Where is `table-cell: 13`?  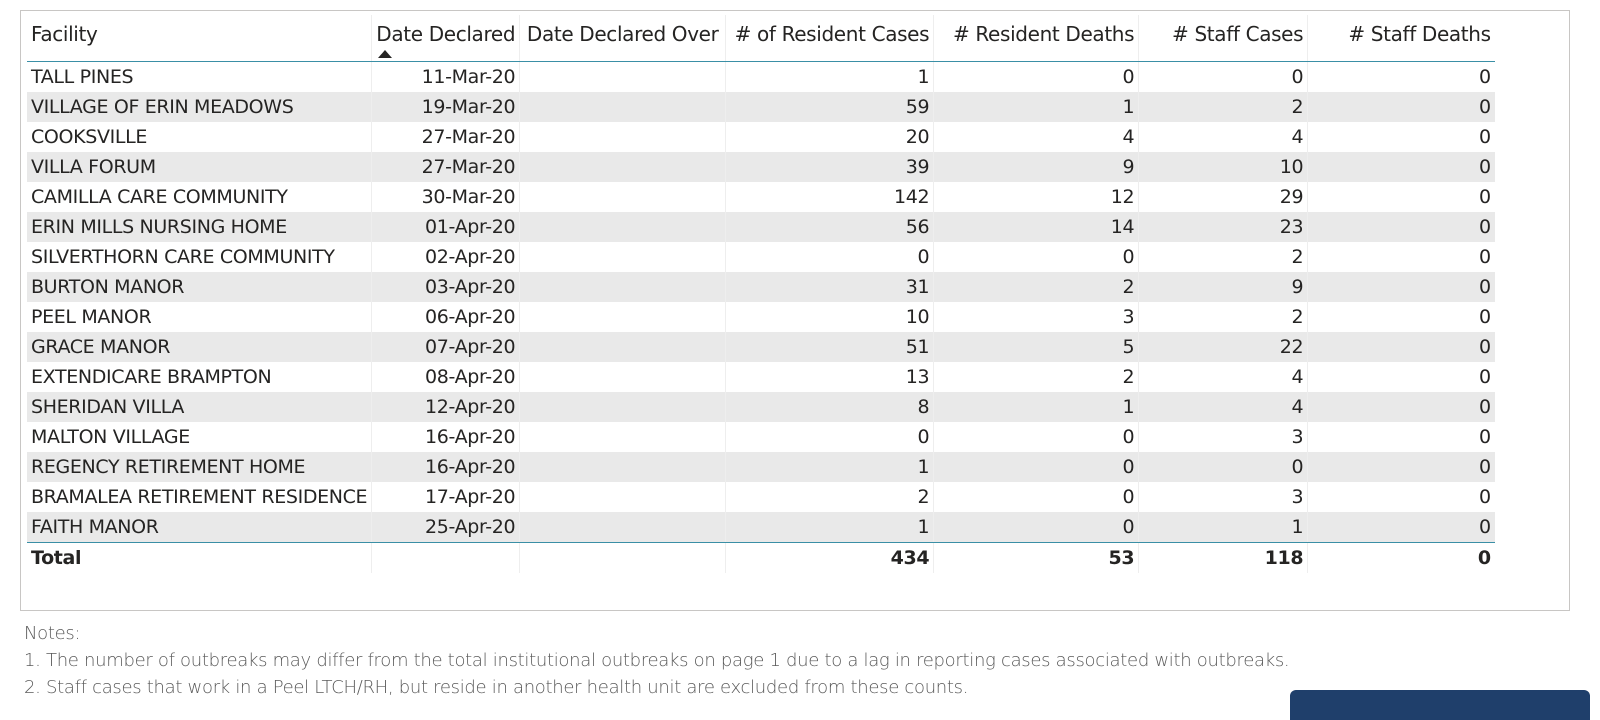 table-cell: 13 is located at coordinates (830, 376).